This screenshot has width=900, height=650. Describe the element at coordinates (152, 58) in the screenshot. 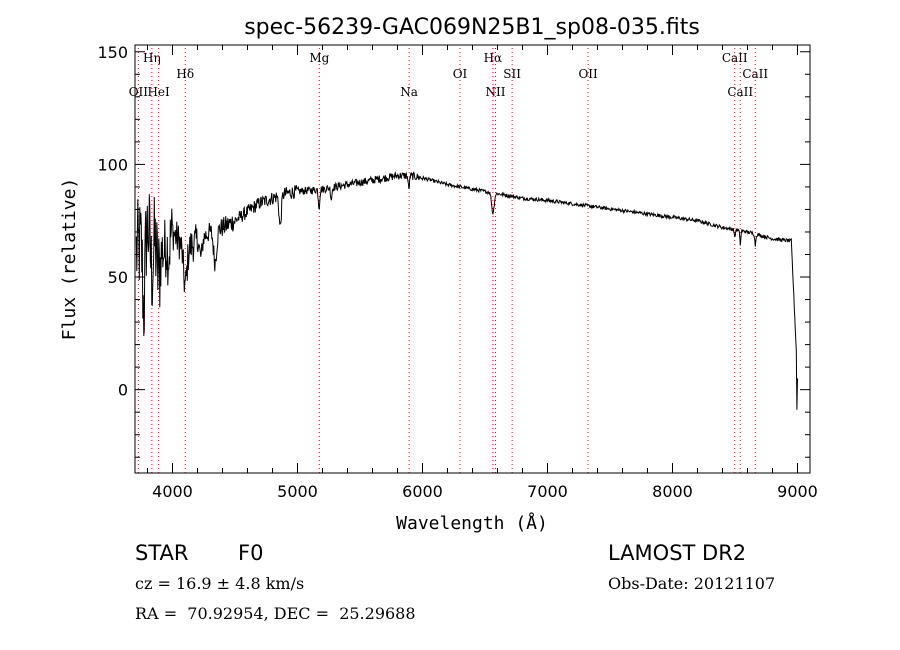

I see `line-marker-label: Hη` at that location.